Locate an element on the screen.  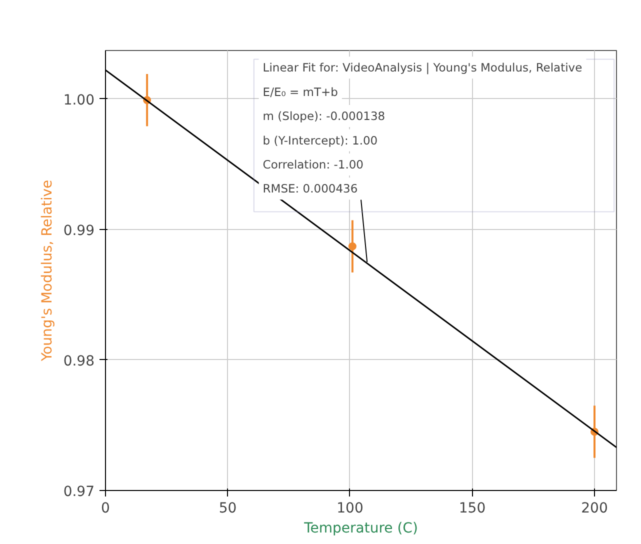
x-tick-label: 100 is located at coordinates (350, 508).